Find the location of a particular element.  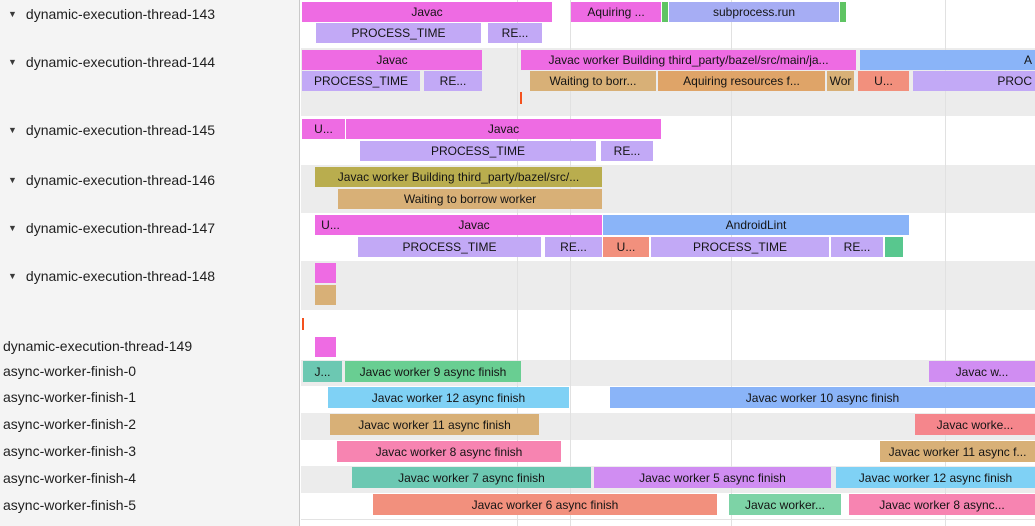

sidebar-track-async-worker-finish-4: async-worker-finish-4 is located at coordinates (68, 478).